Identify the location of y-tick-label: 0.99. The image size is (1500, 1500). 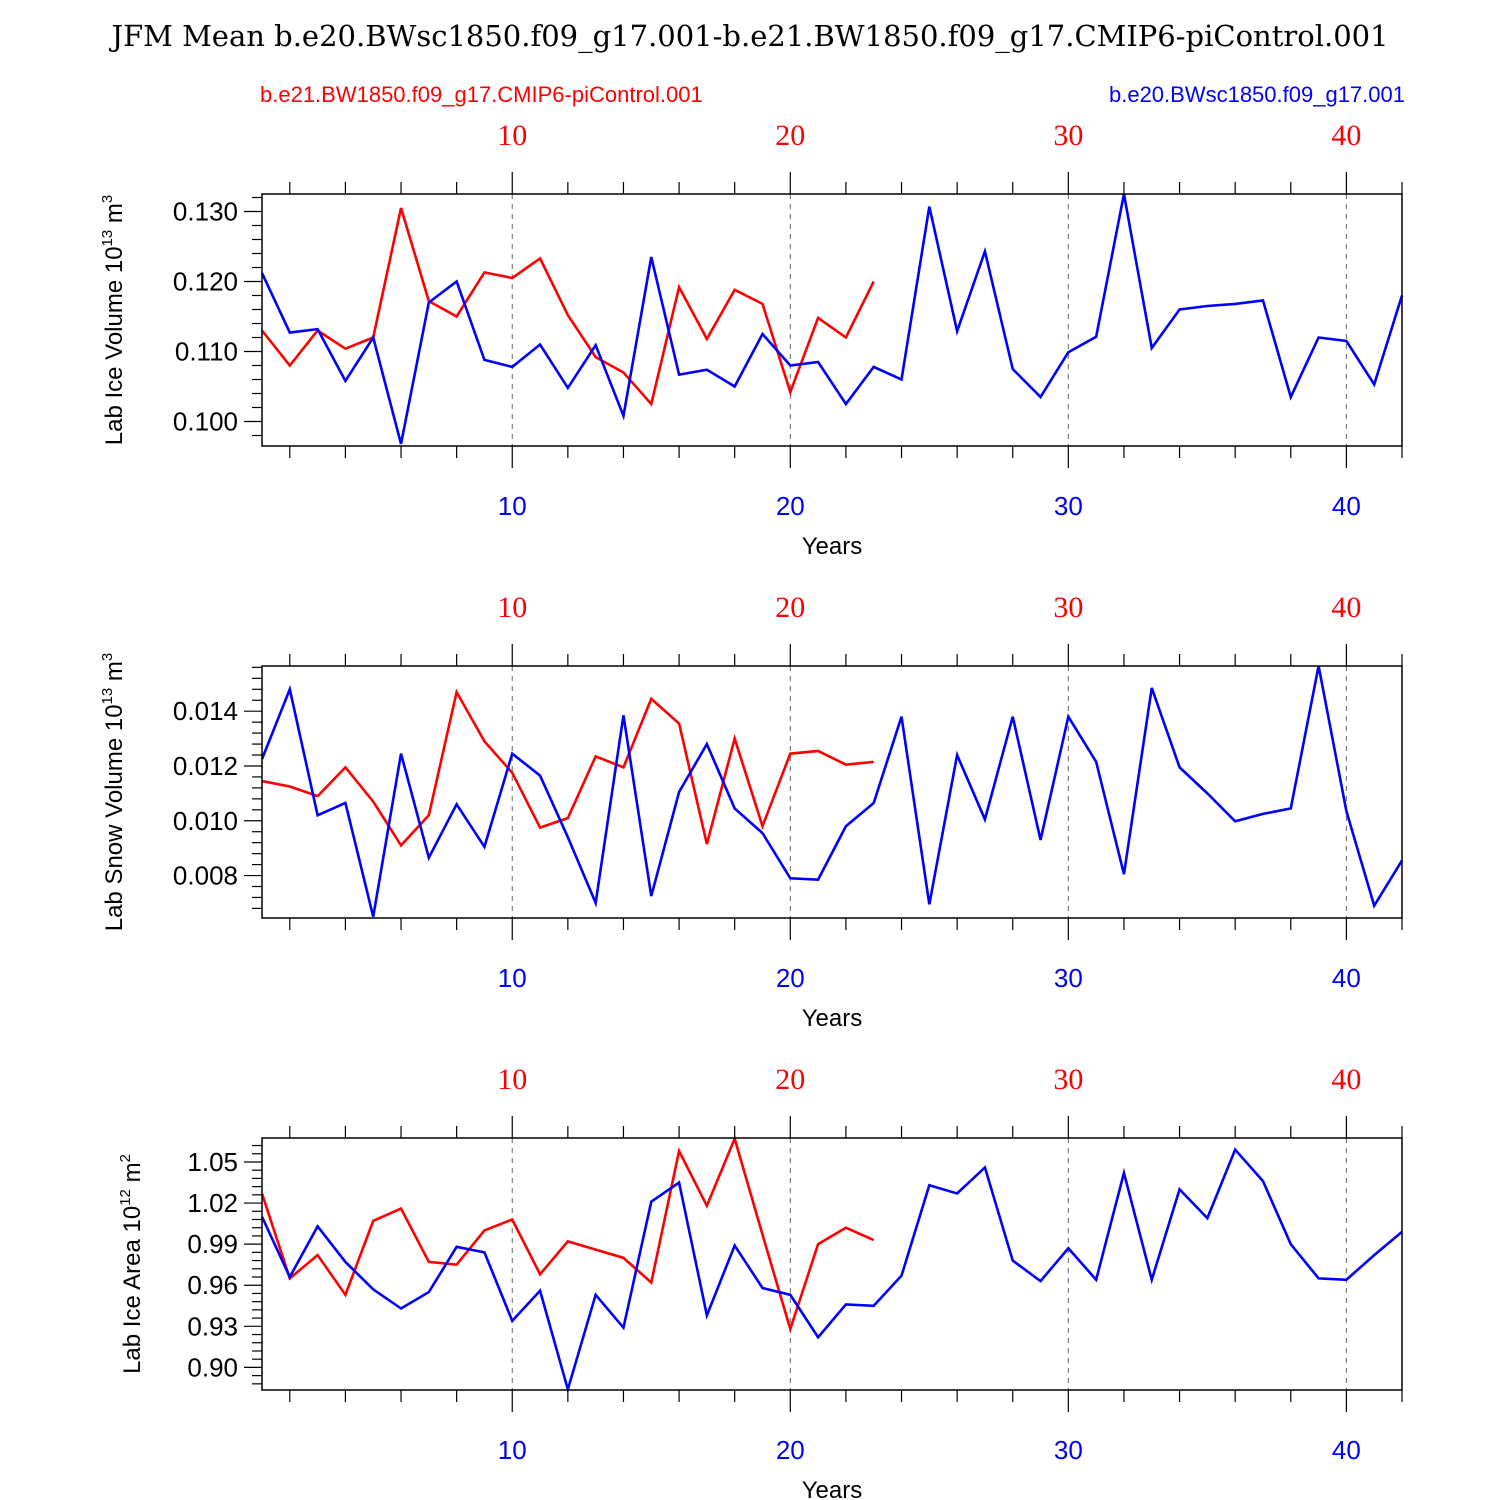
(212, 1244).